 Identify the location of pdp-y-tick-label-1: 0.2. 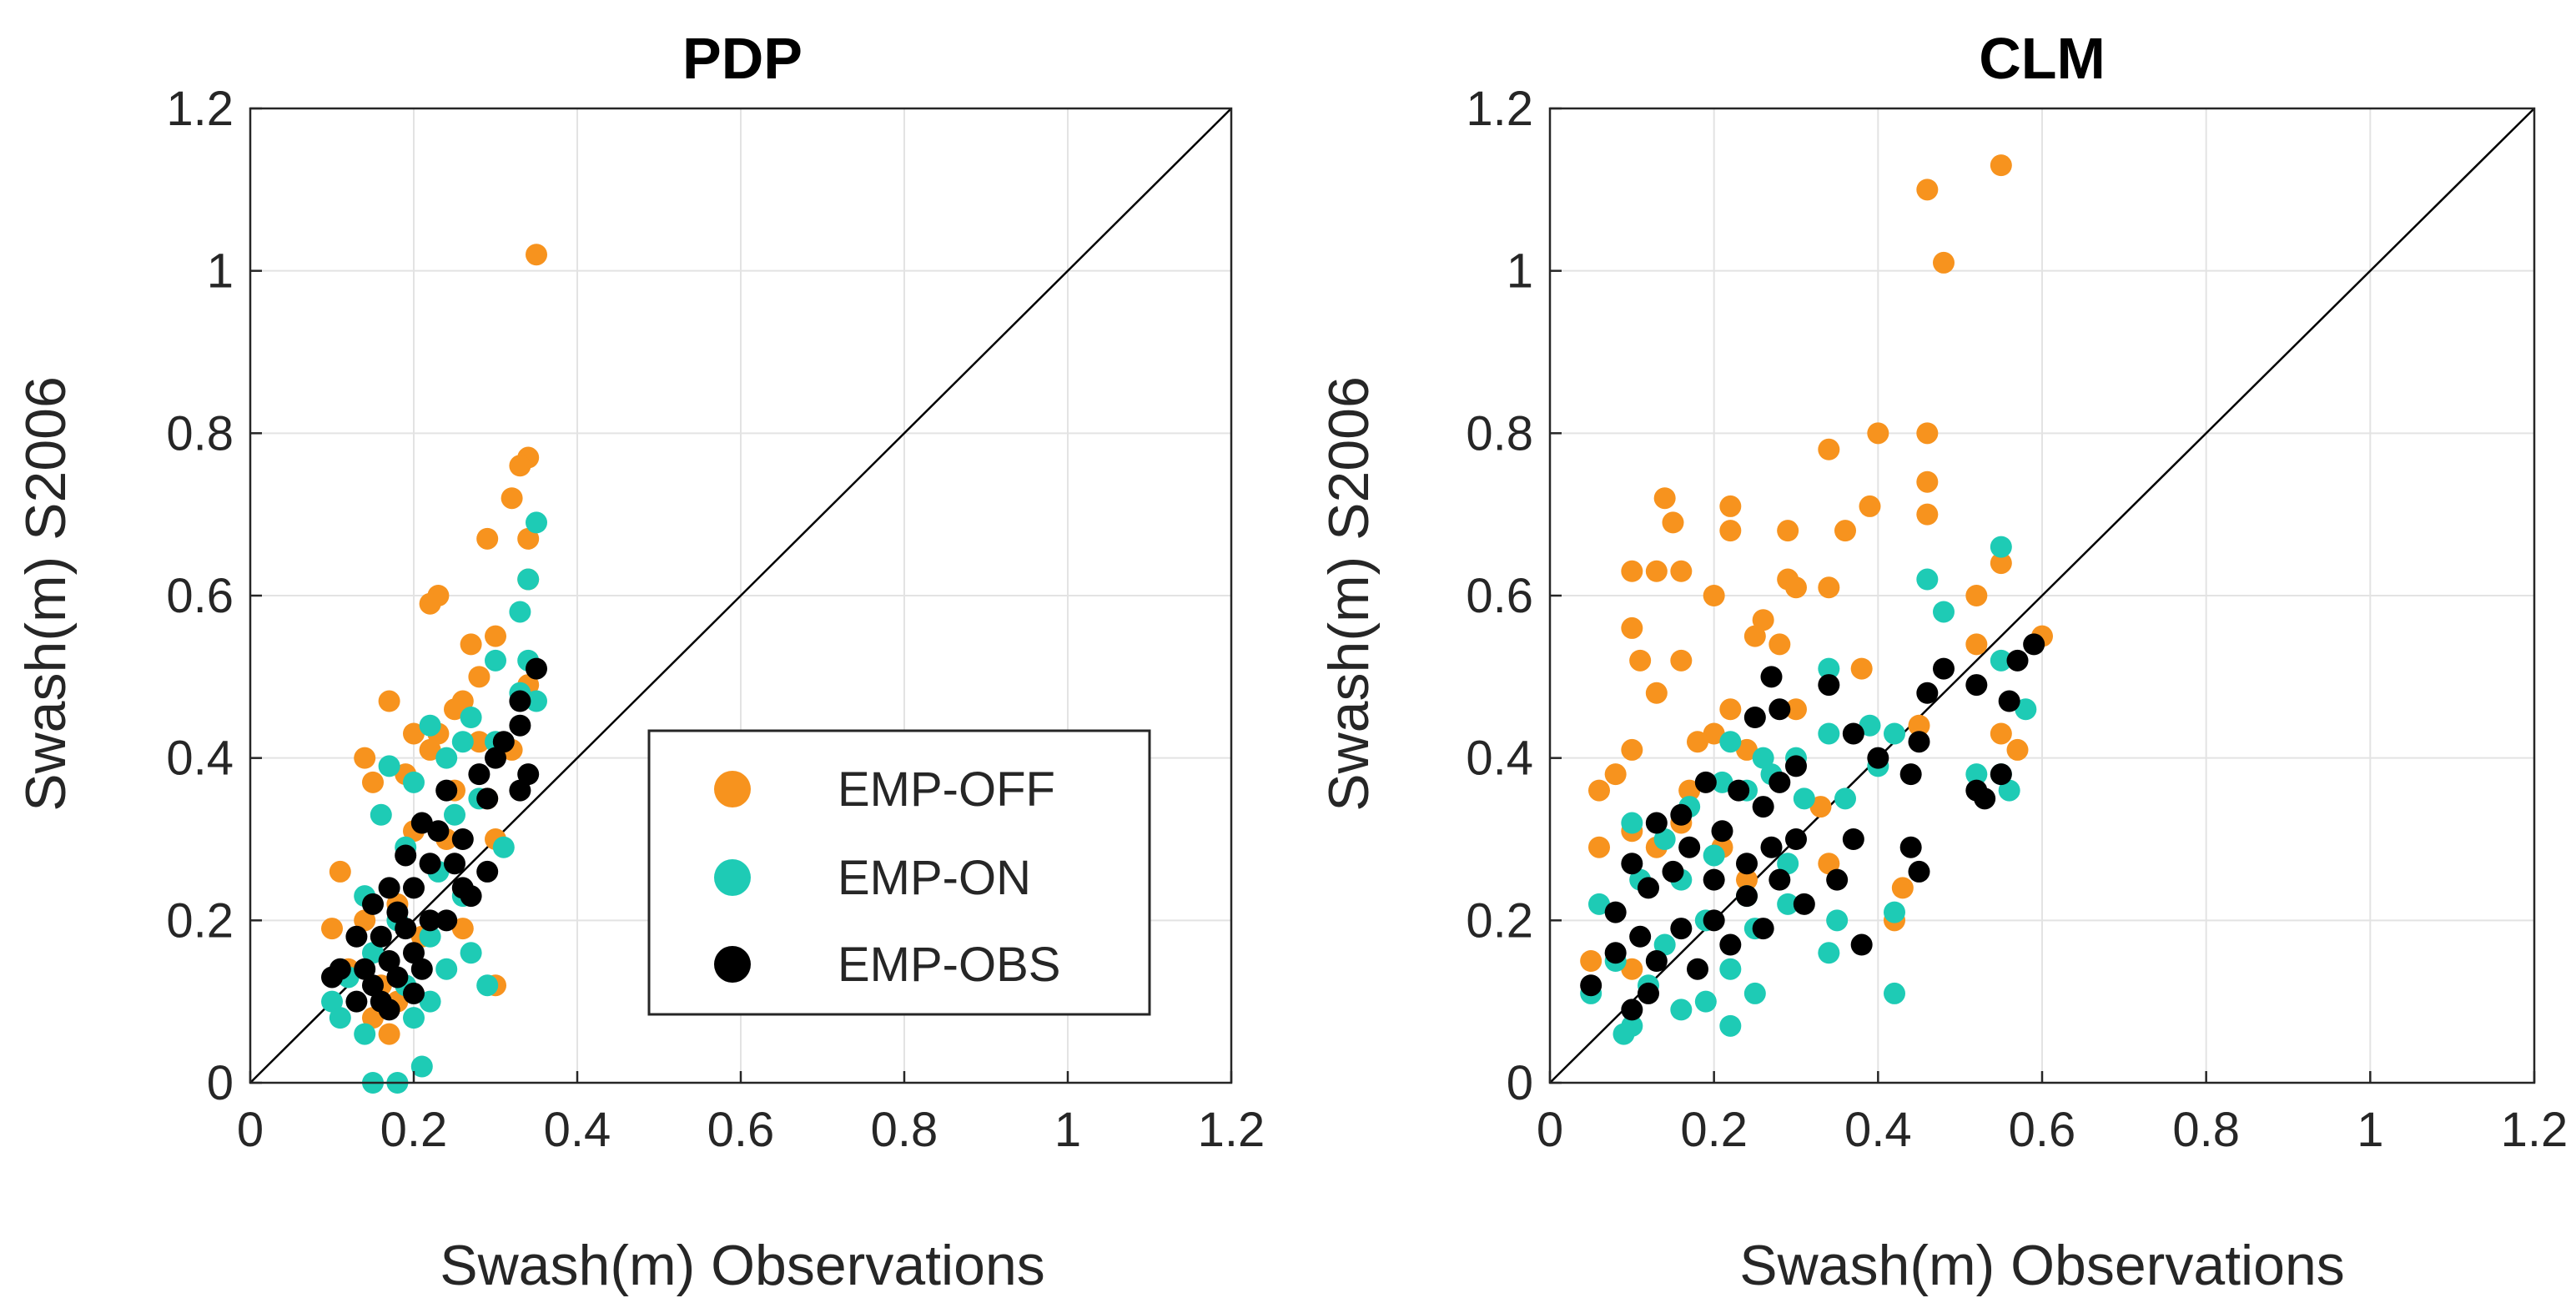
(200, 920).